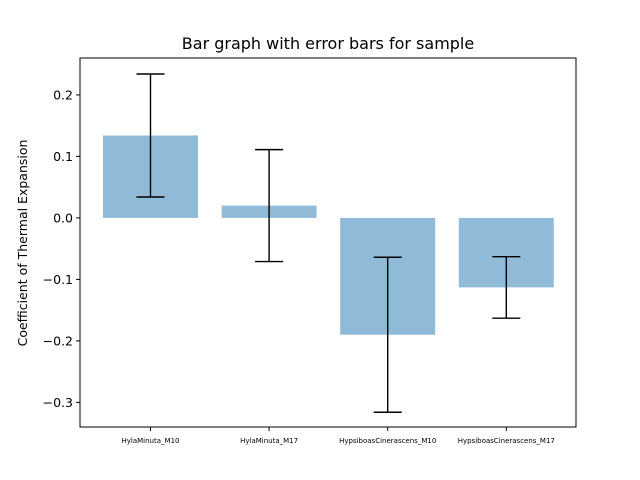  What do you see at coordinates (58, 340) in the screenshot?
I see `y-tick-label: −0.2` at bounding box center [58, 340].